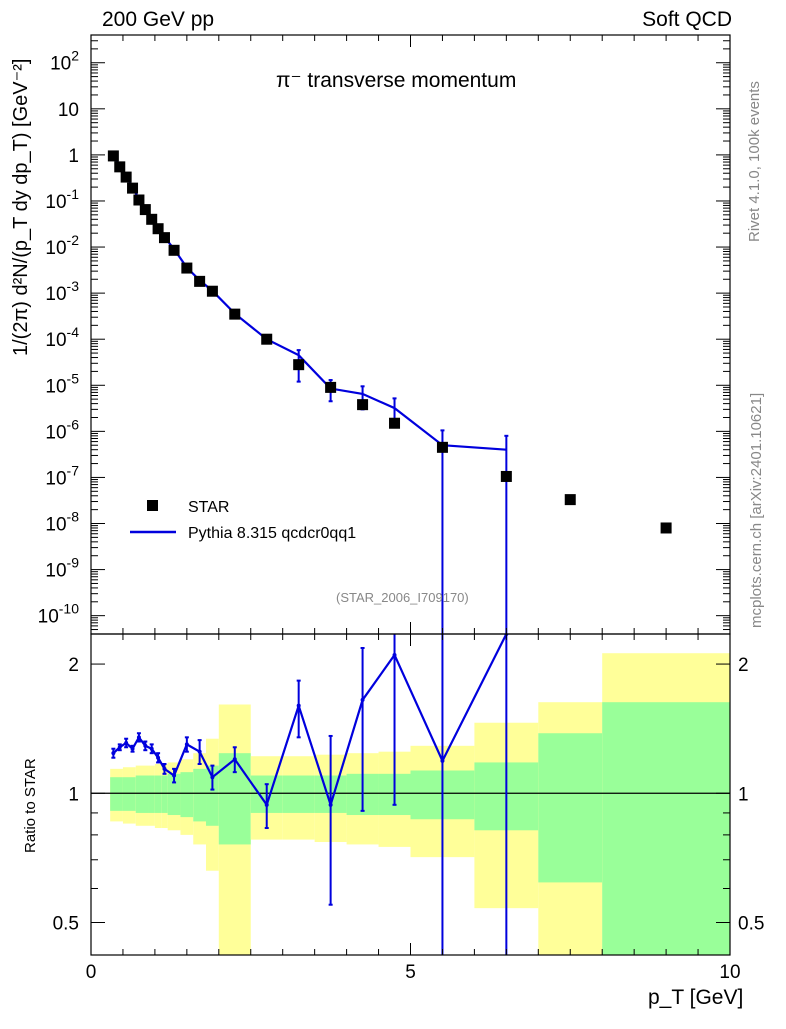  Describe the element at coordinates (696, 997) in the screenshot. I see `x-axis-label: p_T [GeV]` at that location.